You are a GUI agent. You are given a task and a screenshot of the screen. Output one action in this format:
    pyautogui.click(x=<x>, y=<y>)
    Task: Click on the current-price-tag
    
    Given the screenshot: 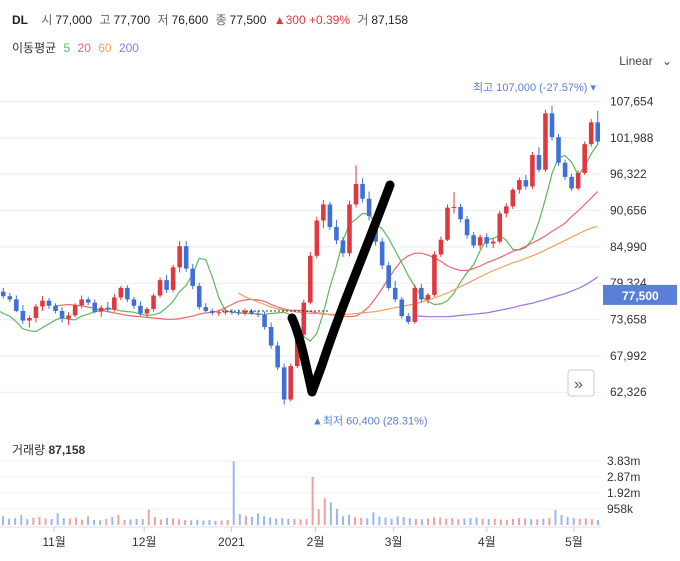 What is the action you would take?
    pyautogui.click(x=640, y=294)
    